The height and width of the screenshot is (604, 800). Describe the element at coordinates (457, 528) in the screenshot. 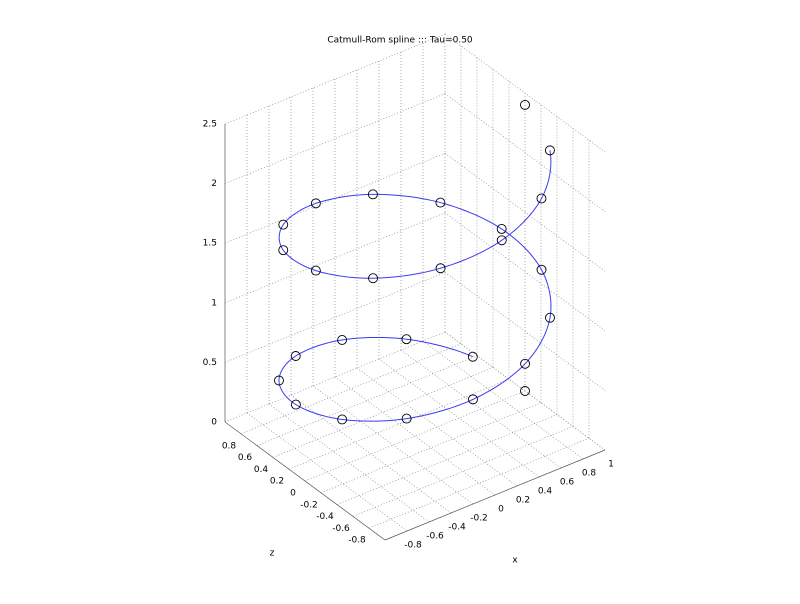

I see `x-tick-label: -0.4` at that location.